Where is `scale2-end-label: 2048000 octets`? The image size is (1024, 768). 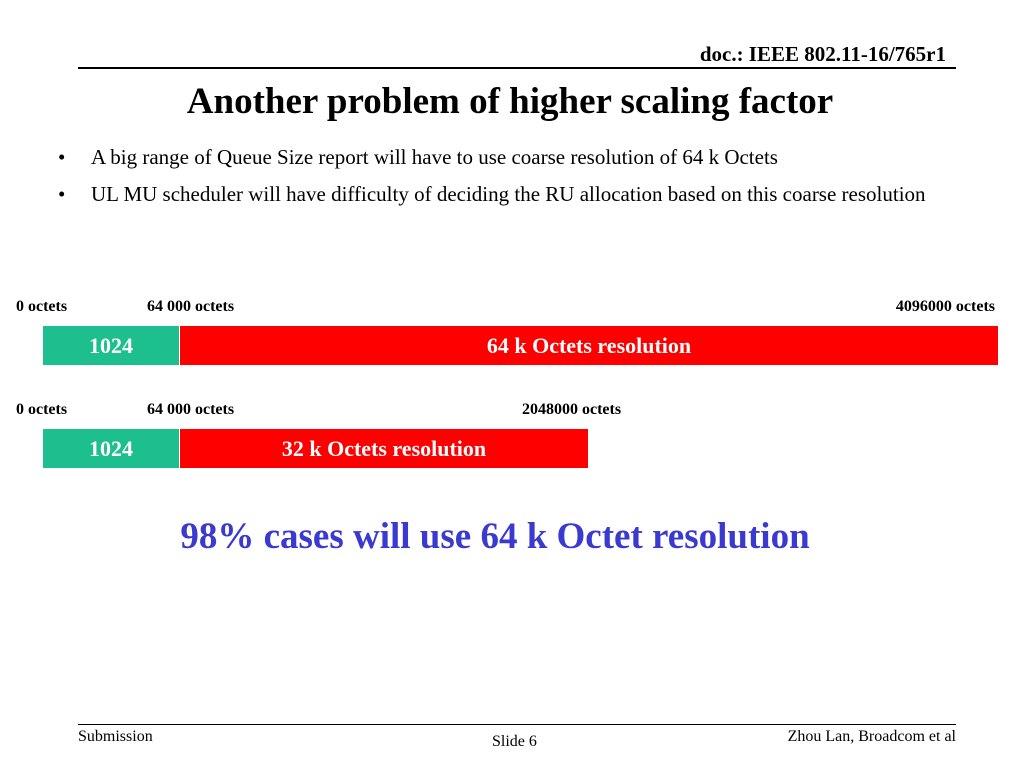
scale2-end-label: 2048000 octets is located at coordinates (572, 409).